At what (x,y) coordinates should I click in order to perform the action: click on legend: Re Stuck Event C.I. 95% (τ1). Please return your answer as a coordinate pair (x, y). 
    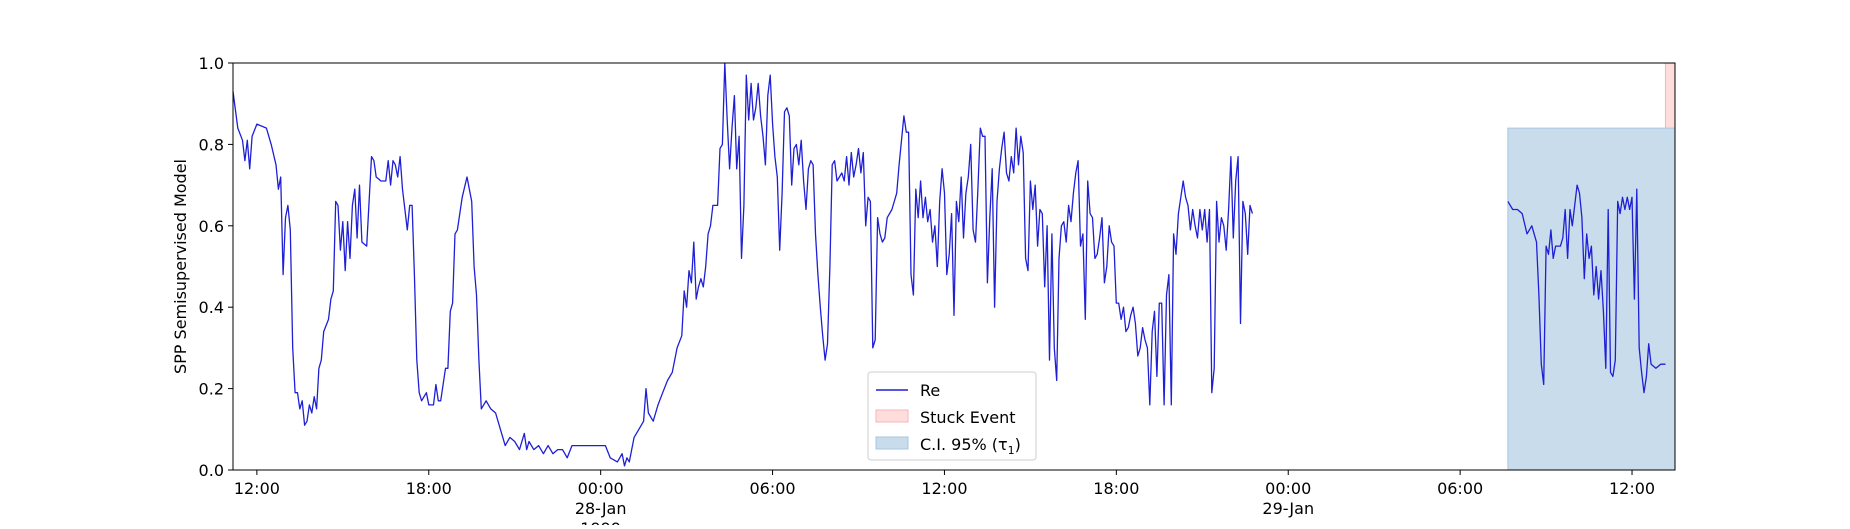
    Looking at the image, I should click on (952, 416).